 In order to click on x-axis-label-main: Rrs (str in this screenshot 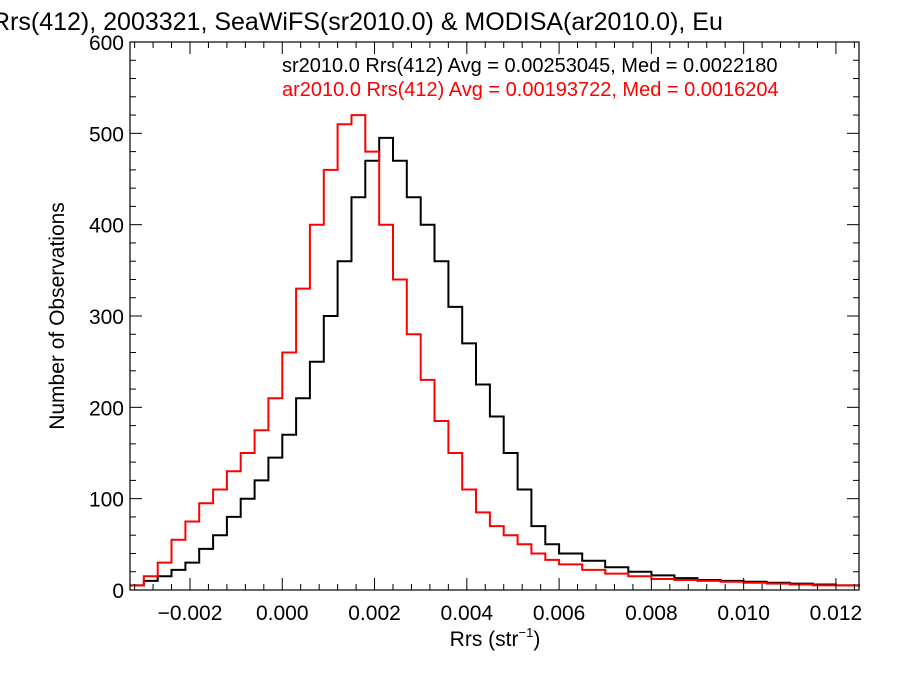, I will do `click(484, 639)`.